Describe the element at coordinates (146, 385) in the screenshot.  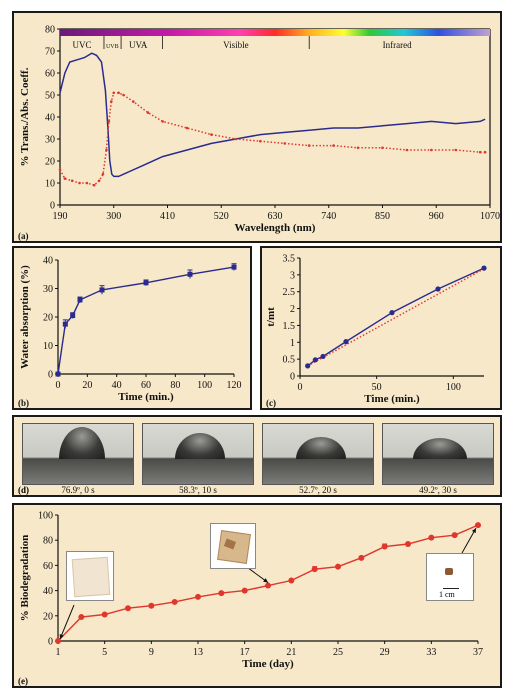
I see `x-tick-label-3: 60` at that location.